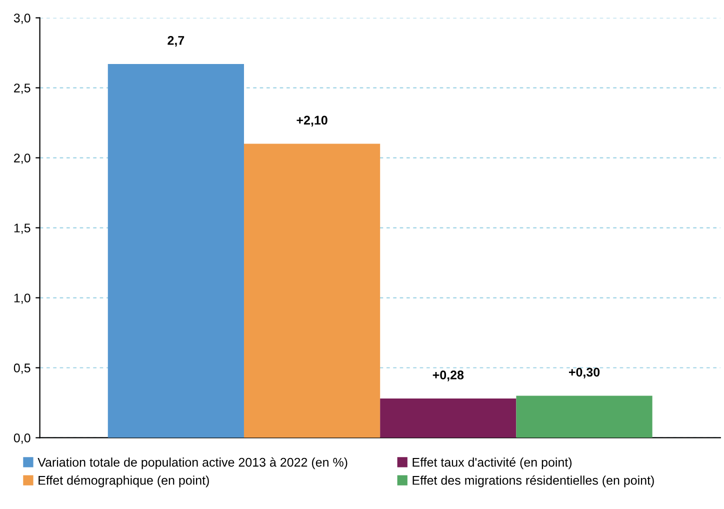 The width and height of the screenshot is (724, 509). What do you see at coordinates (176, 41) in the screenshot?
I see `data-label: 2,7` at bounding box center [176, 41].